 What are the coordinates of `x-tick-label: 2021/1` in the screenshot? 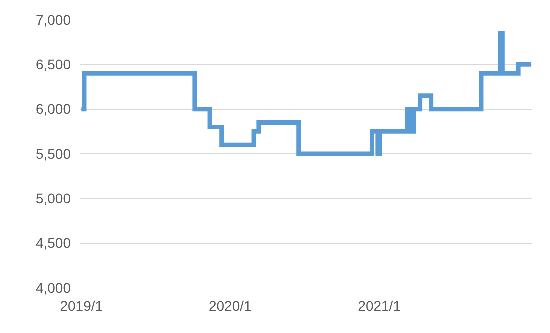 It's located at (380, 306).